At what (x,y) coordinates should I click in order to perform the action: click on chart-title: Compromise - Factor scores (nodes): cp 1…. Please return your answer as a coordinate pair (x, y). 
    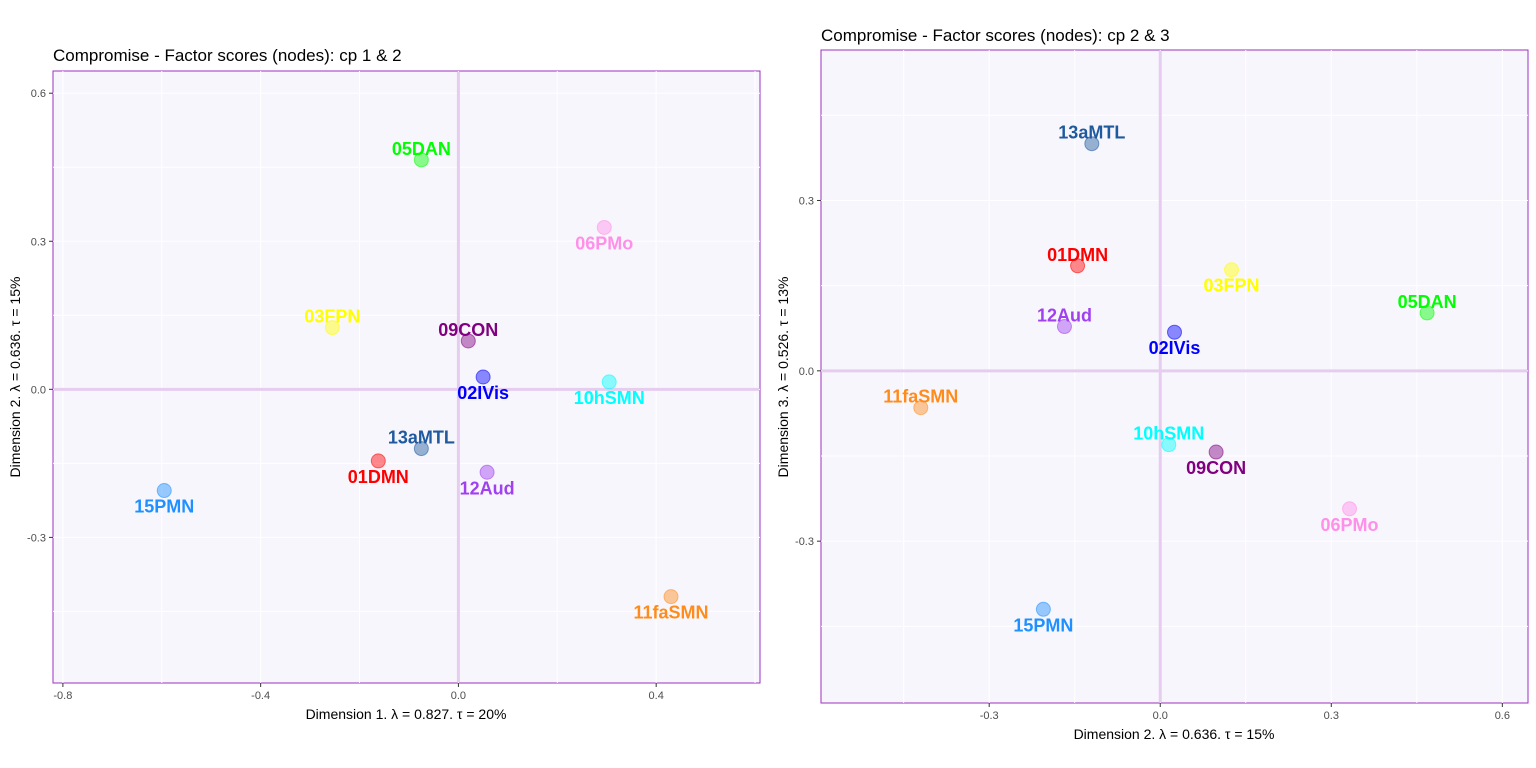
    Looking at the image, I should click on (227, 55).